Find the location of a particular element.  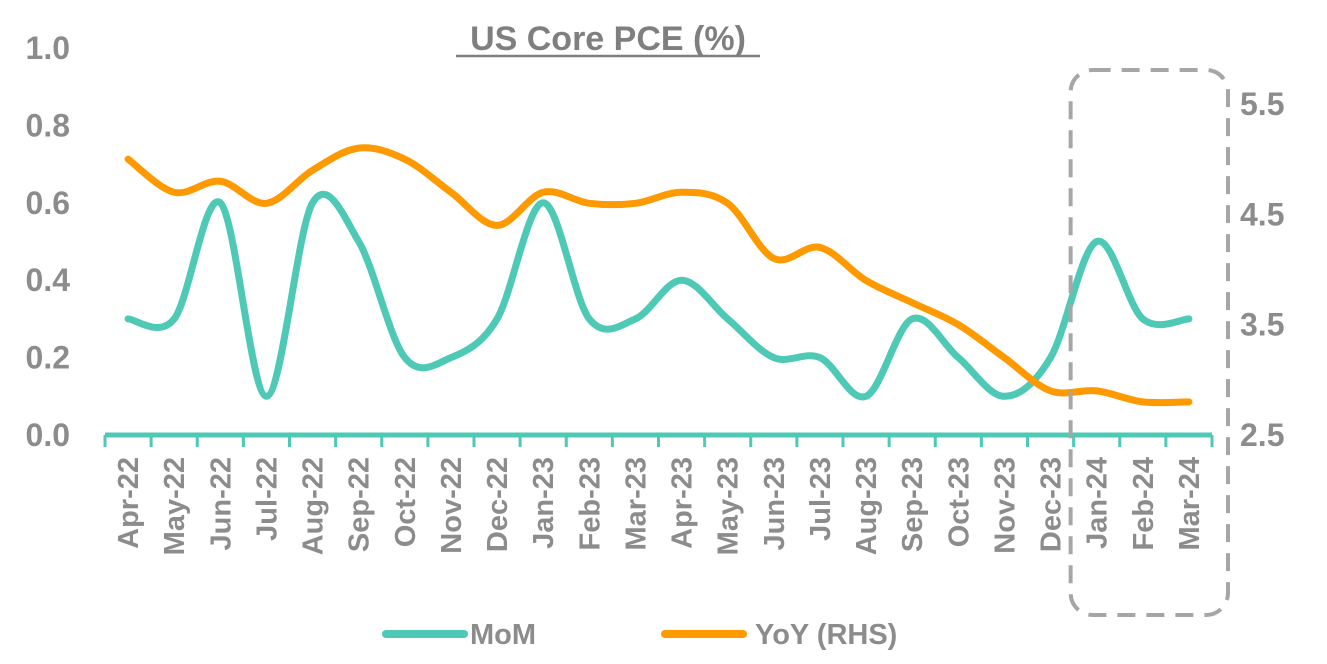

right-axis-ticks: 2.5 3.5 4.5 5.5 is located at coordinates (1262, 269).